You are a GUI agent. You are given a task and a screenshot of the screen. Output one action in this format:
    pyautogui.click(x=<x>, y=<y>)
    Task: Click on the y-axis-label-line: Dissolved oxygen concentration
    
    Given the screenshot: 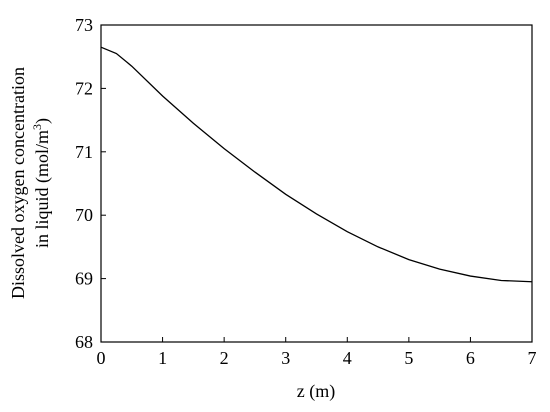 What is the action you would take?
    pyautogui.click(x=18, y=183)
    